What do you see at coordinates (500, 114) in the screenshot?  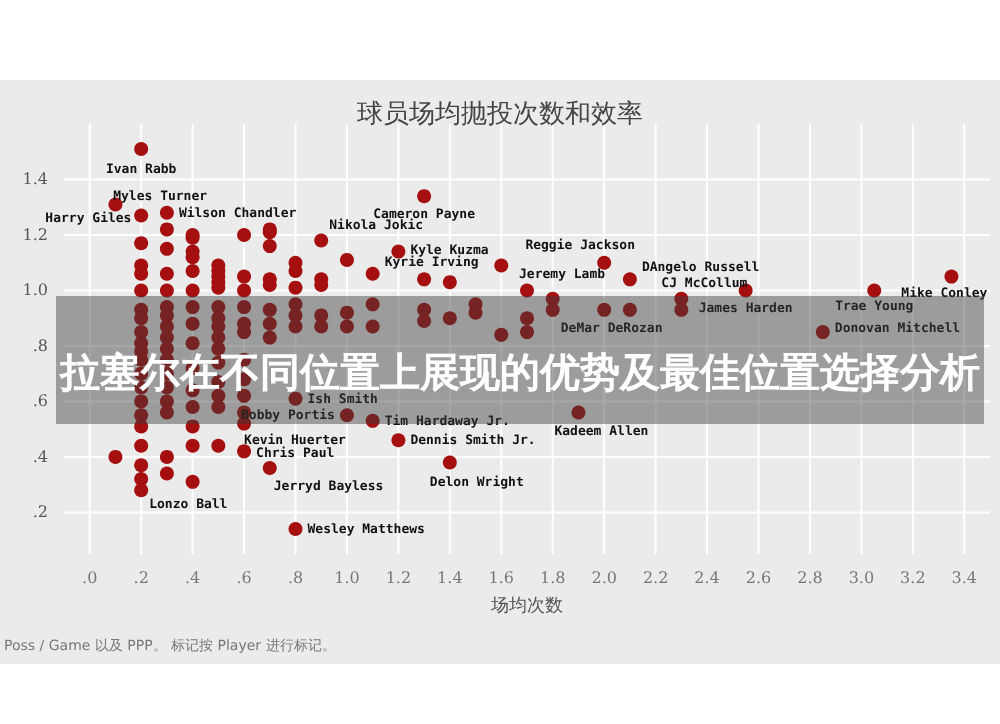 I see `chart-title: 球员场均抛投次数和效率` at bounding box center [500, 114].